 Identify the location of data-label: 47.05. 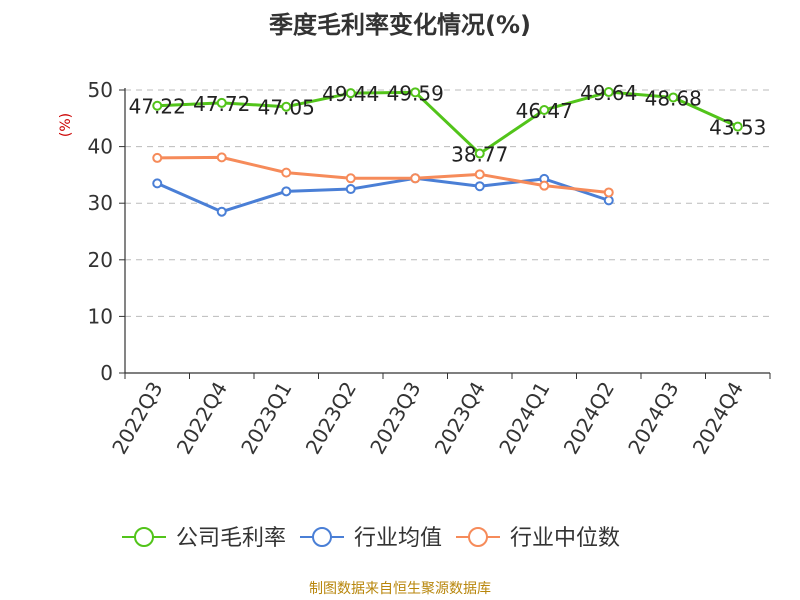
(286, 108).